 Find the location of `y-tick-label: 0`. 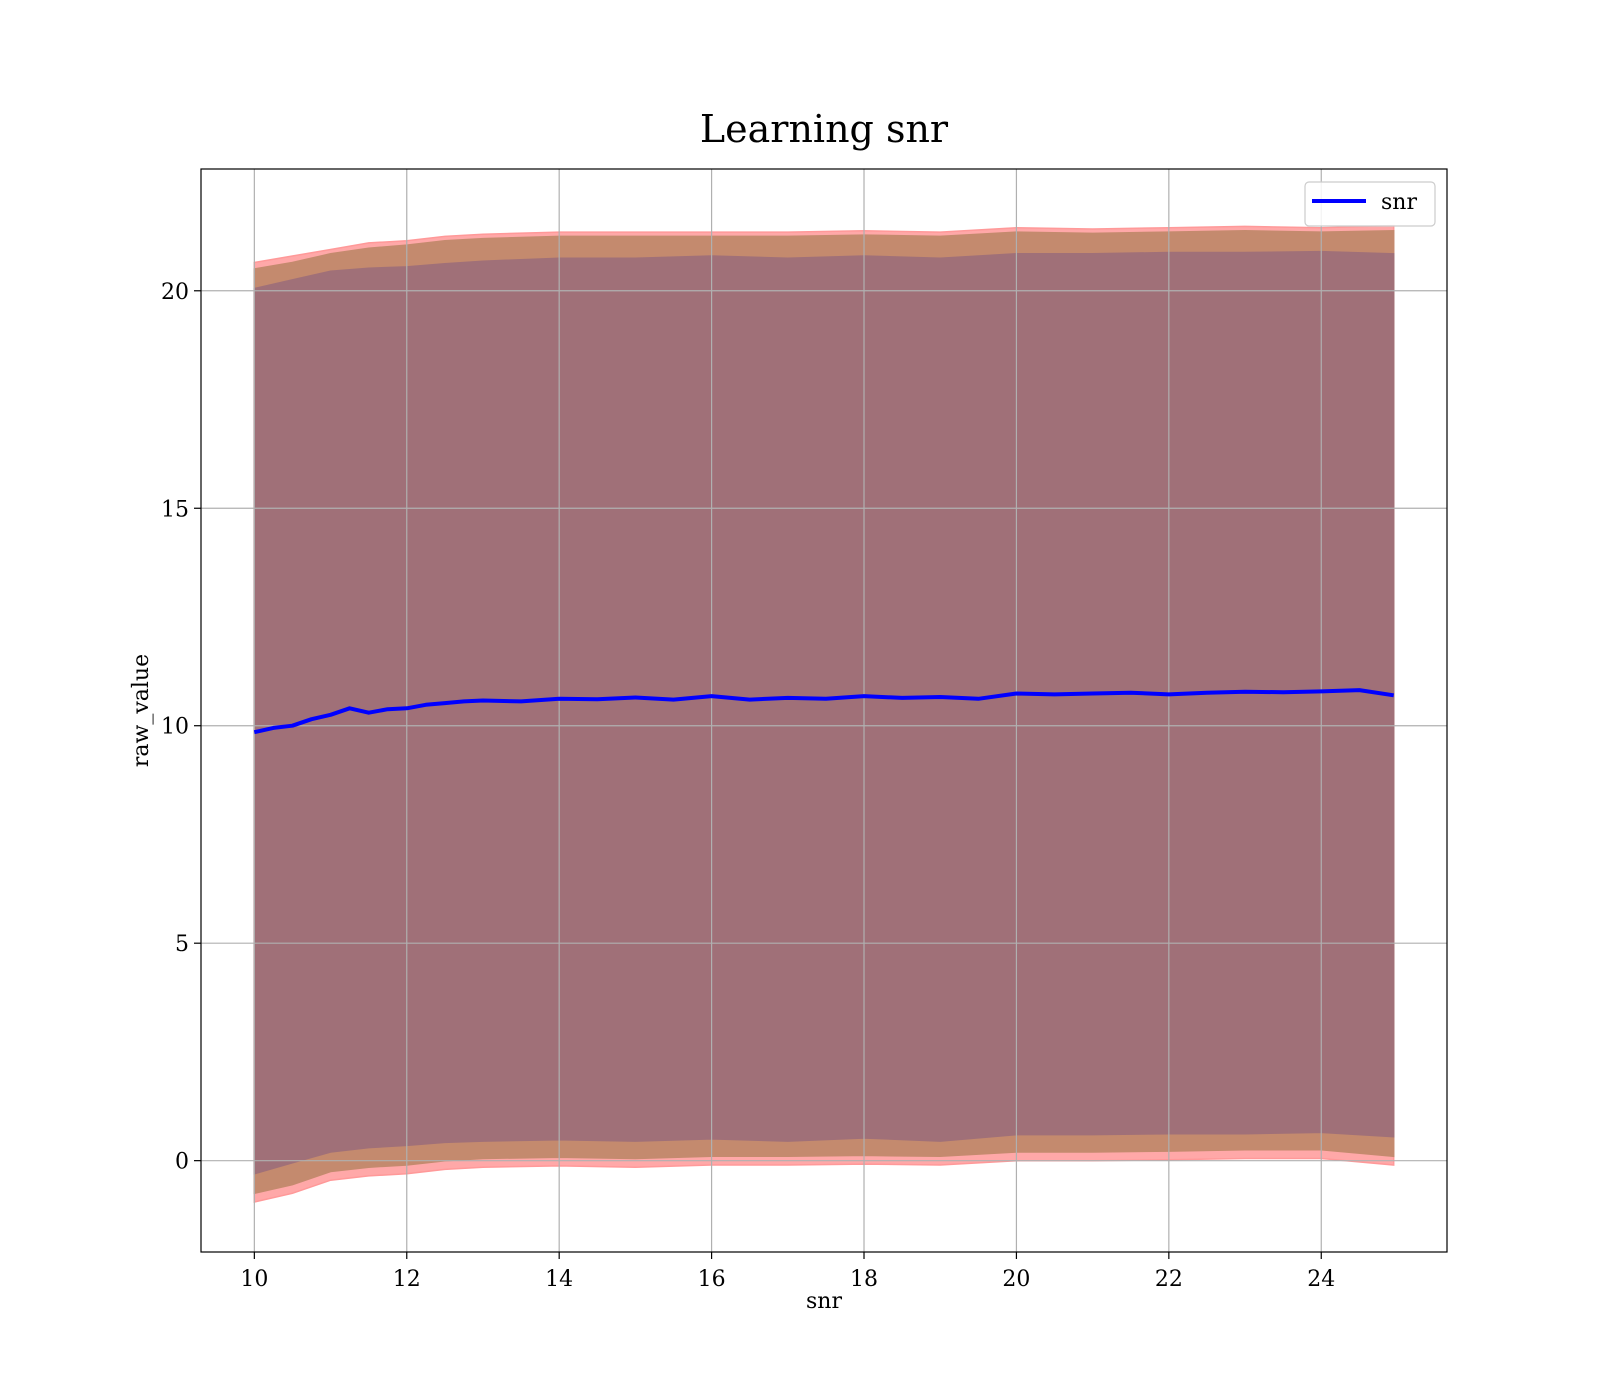

y-tick-label: 0 is located at coordinates (182, 1162).